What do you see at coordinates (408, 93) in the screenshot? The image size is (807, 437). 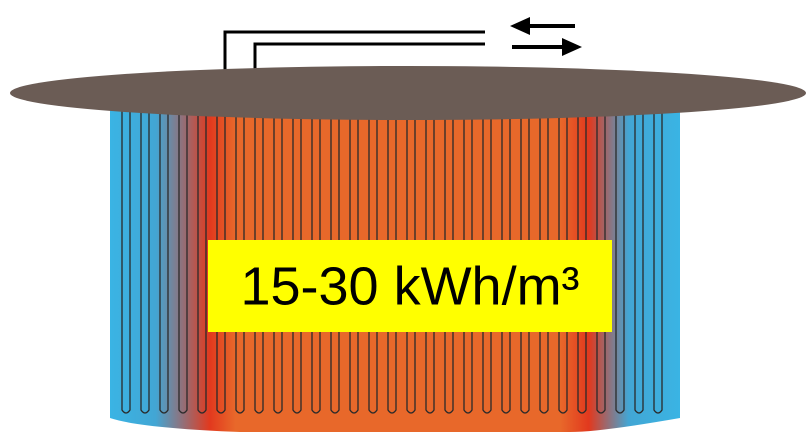 I see `storage-lid` at bounding box center [408, 93].